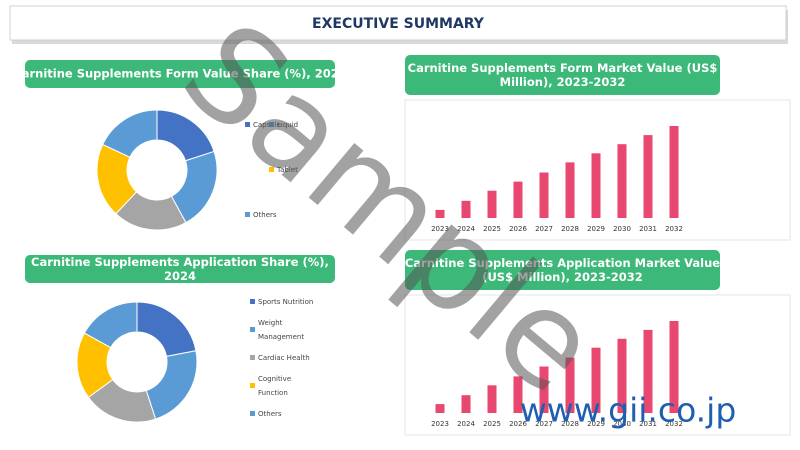  I want to click on legend-label: Sports Nutrition, so click(285, 302).